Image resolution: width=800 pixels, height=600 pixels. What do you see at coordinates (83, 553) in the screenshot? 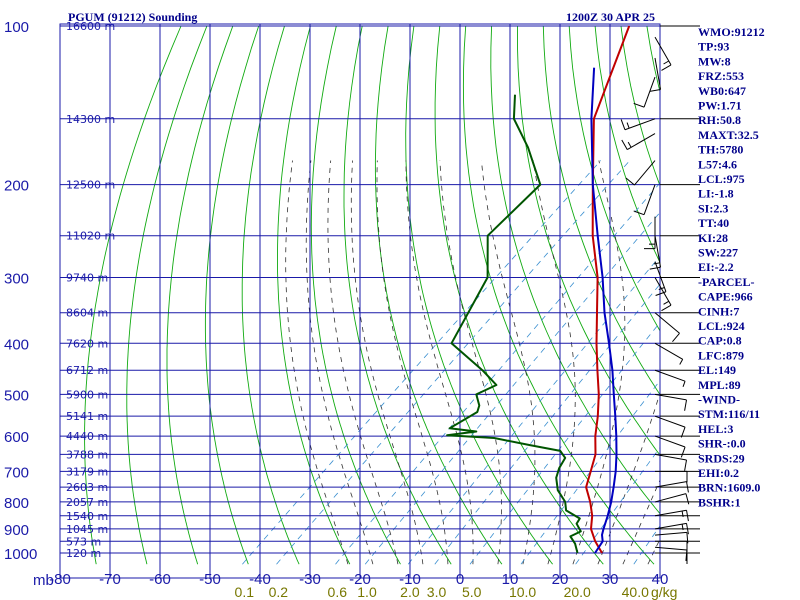
I see `height-label: 120 m` at bounding box center [83, 553].